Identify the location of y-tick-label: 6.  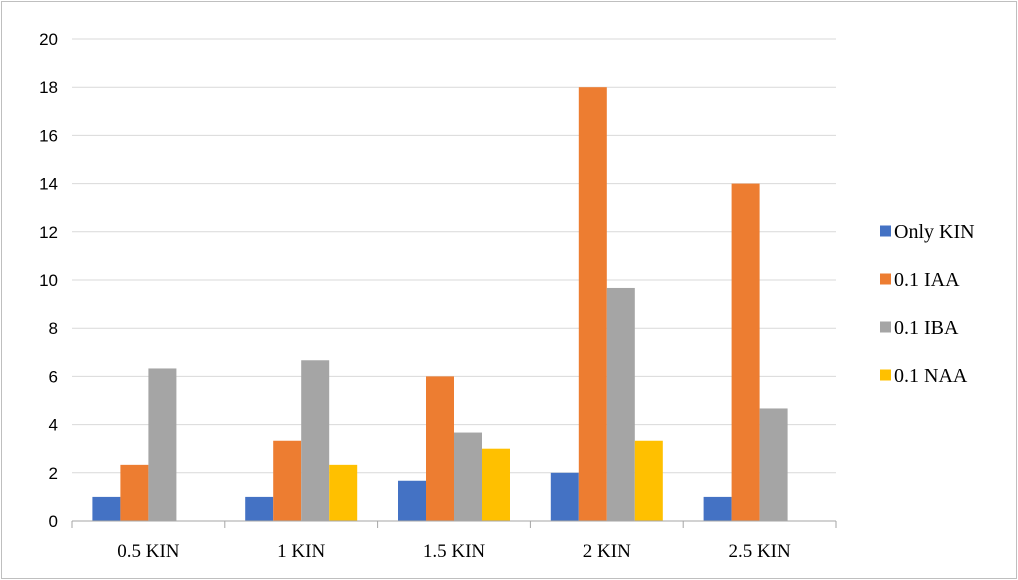
(53, 376).